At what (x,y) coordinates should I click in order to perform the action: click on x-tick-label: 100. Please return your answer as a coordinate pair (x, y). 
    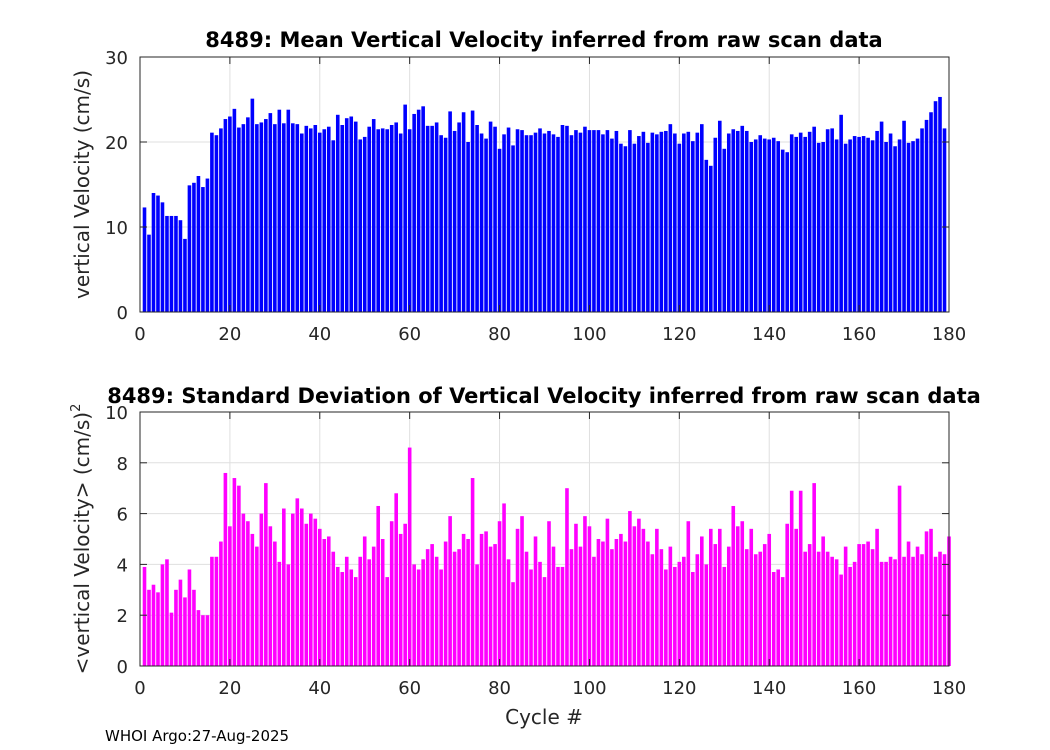
    Looking at the image, I should click on (589, 334).